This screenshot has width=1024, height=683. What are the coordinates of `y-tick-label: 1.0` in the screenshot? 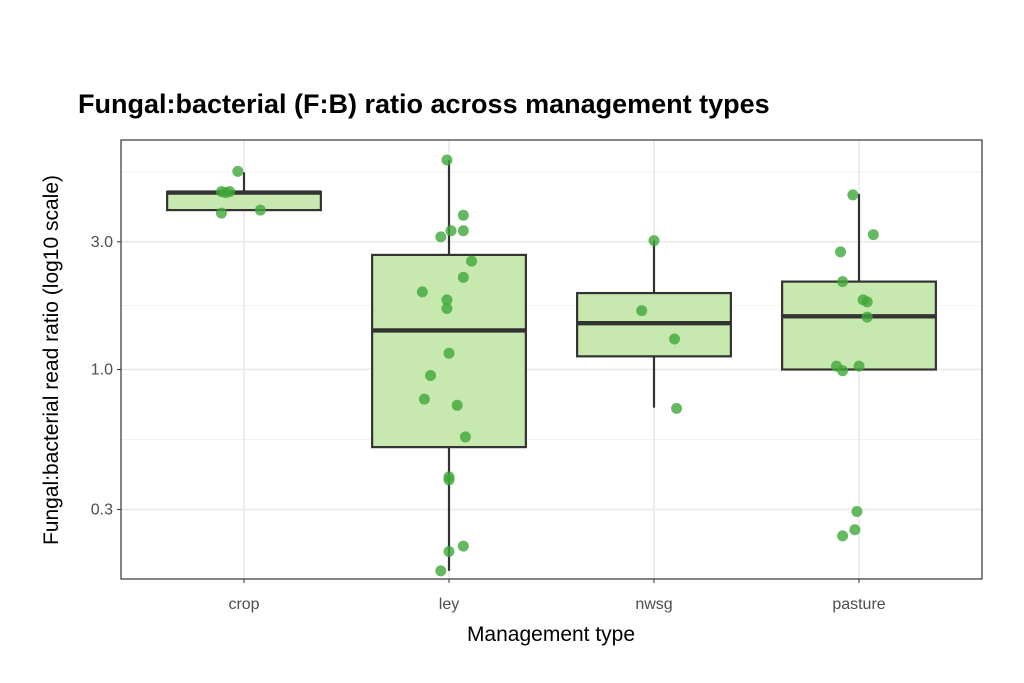 It's located at (102, 370).